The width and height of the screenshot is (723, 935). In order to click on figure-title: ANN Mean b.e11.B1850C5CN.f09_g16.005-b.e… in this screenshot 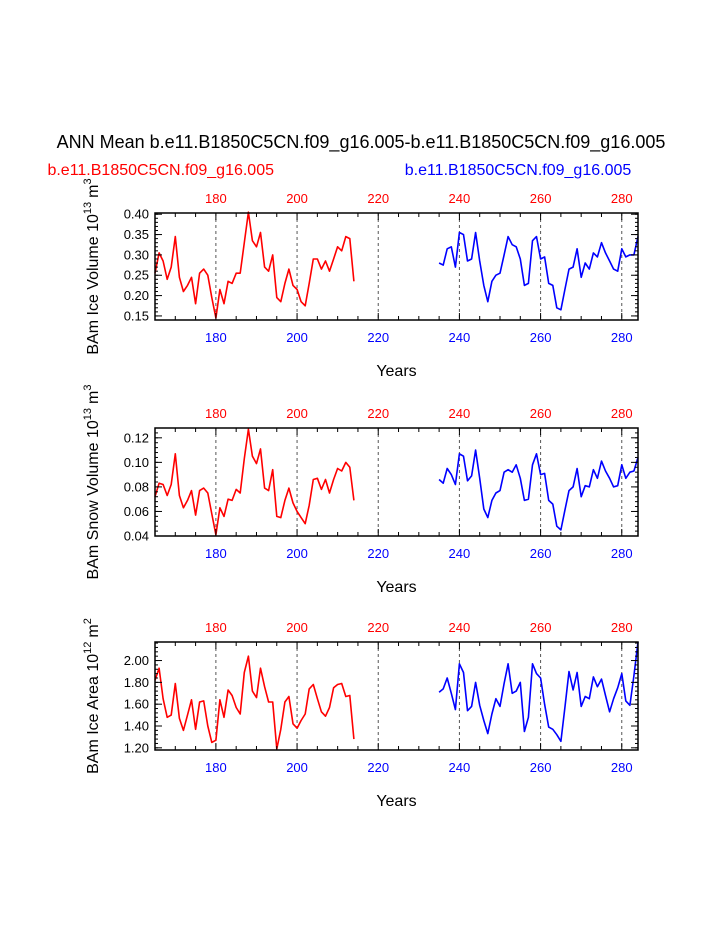, I will do `click(361, 142)`.